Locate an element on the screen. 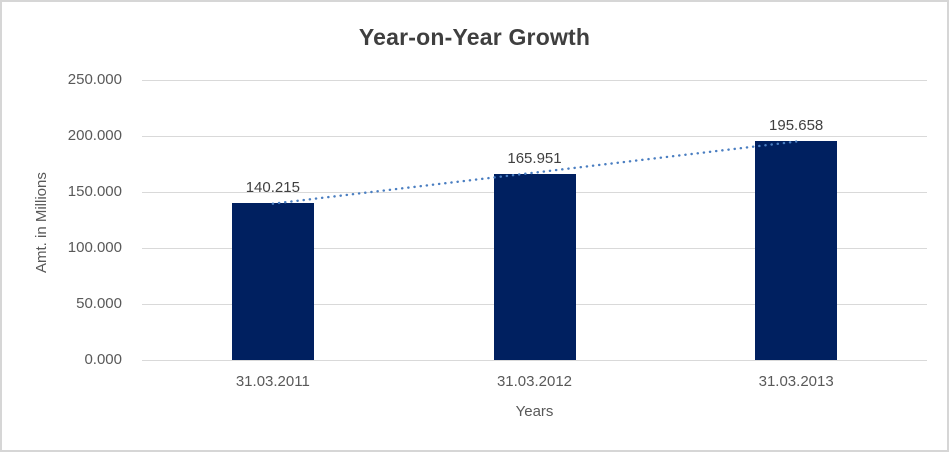 The width and height of the screenshot is (949, 452). y-axis-title: Amt. in Millions is located at coordinates (41, 223).